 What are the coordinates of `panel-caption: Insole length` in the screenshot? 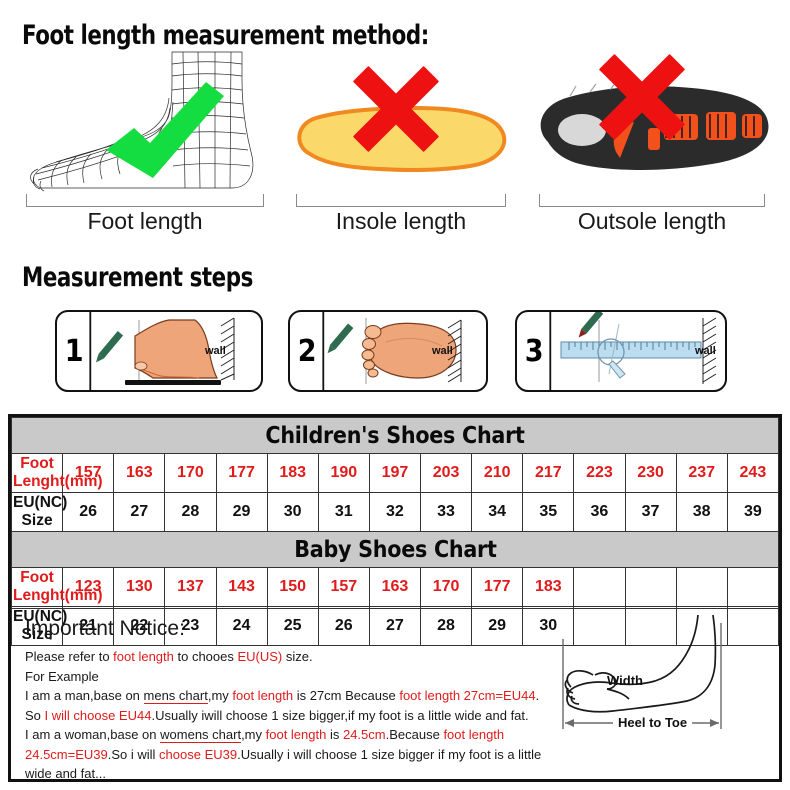 It's located at (401, 221).